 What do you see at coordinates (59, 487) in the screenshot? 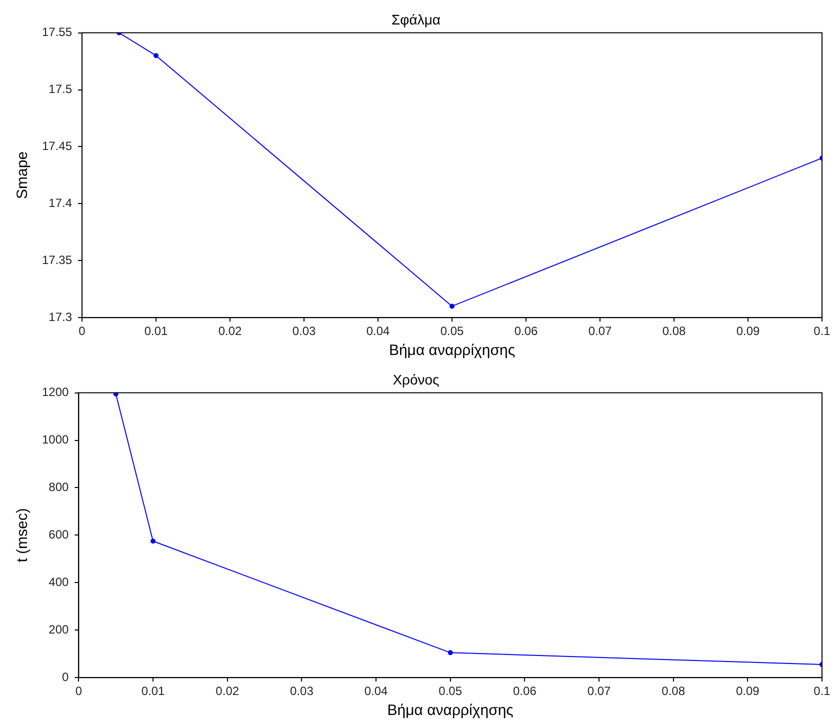
I see `y-tick-label: 800` at bounding box center [59, 487].